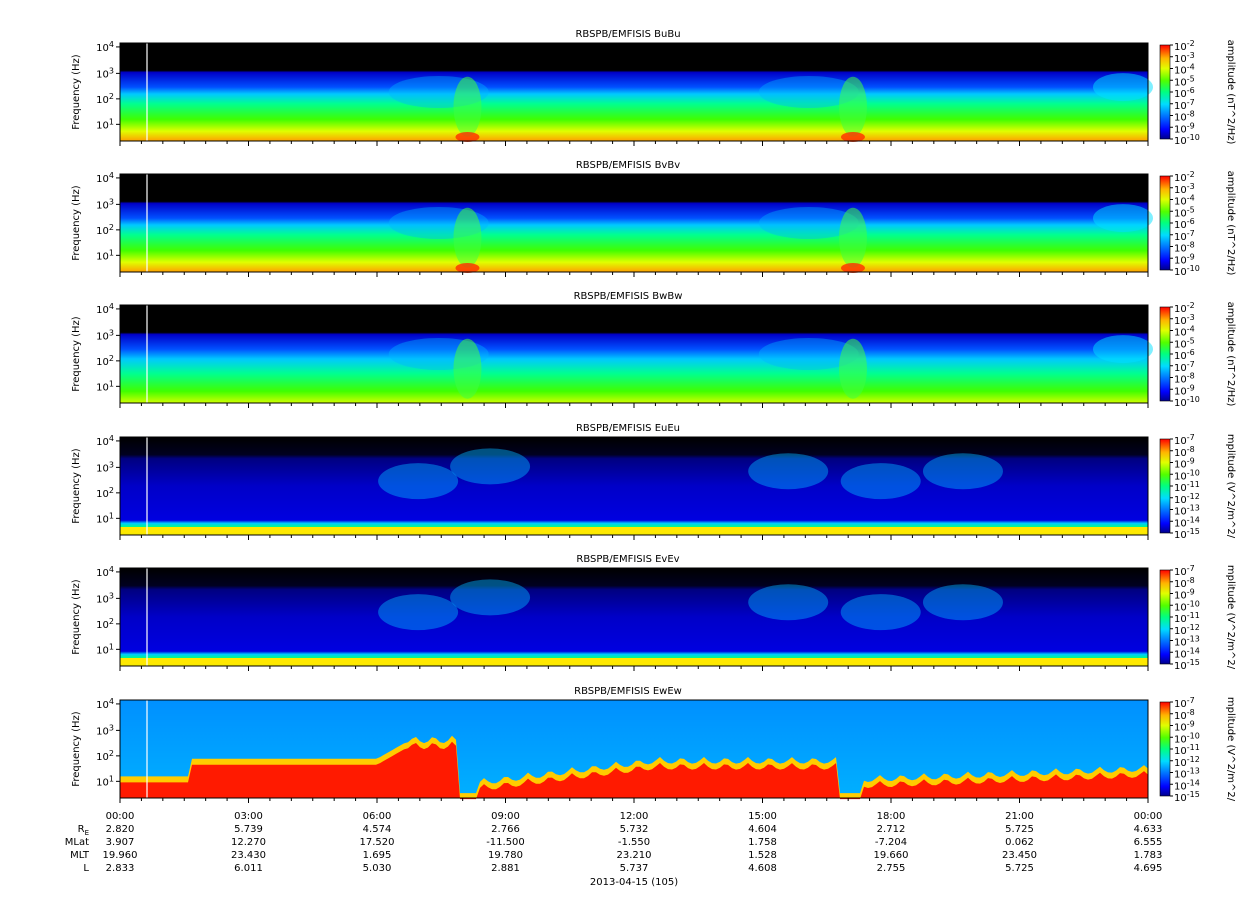 The height and width of the screenshot is (899, 1248). Describe the element at coordinates (1148, 816) in the screenshot. I see `x-tick-label: 00:00` at that location.